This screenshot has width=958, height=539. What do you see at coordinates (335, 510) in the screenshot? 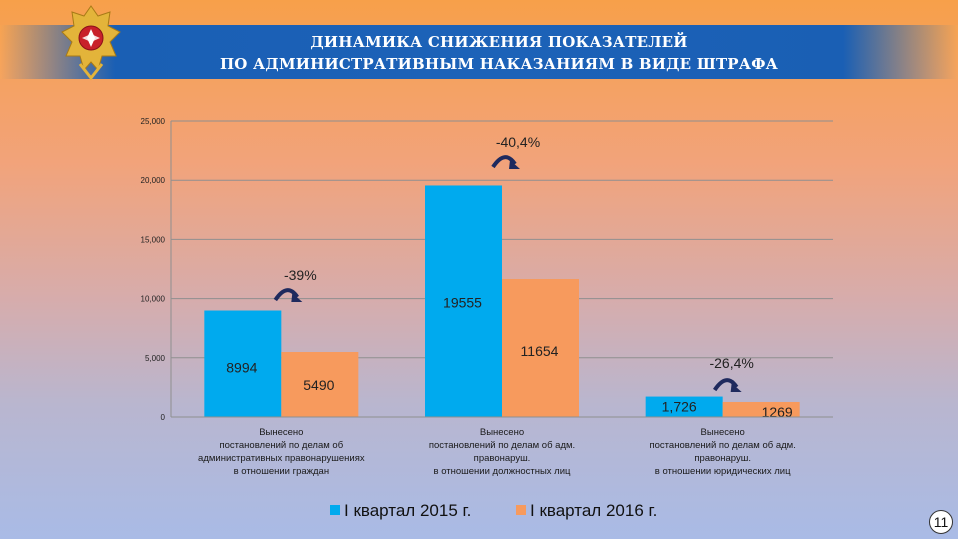
I see `legend-swatch-2015` at bounding box center [335, 510].